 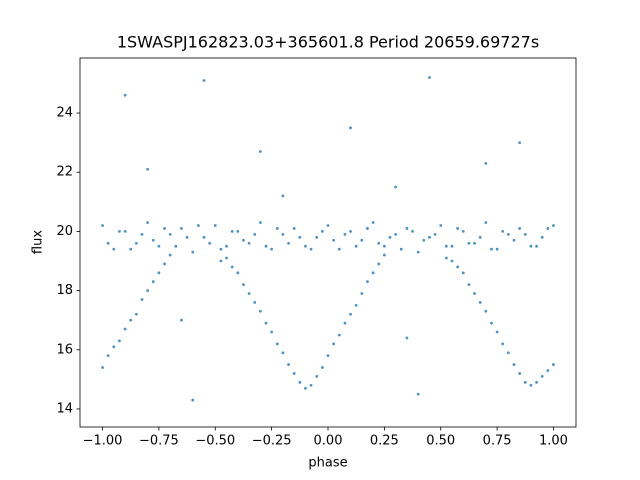 I want to click on y-tick-label: 16, so click(x=64, y=349).